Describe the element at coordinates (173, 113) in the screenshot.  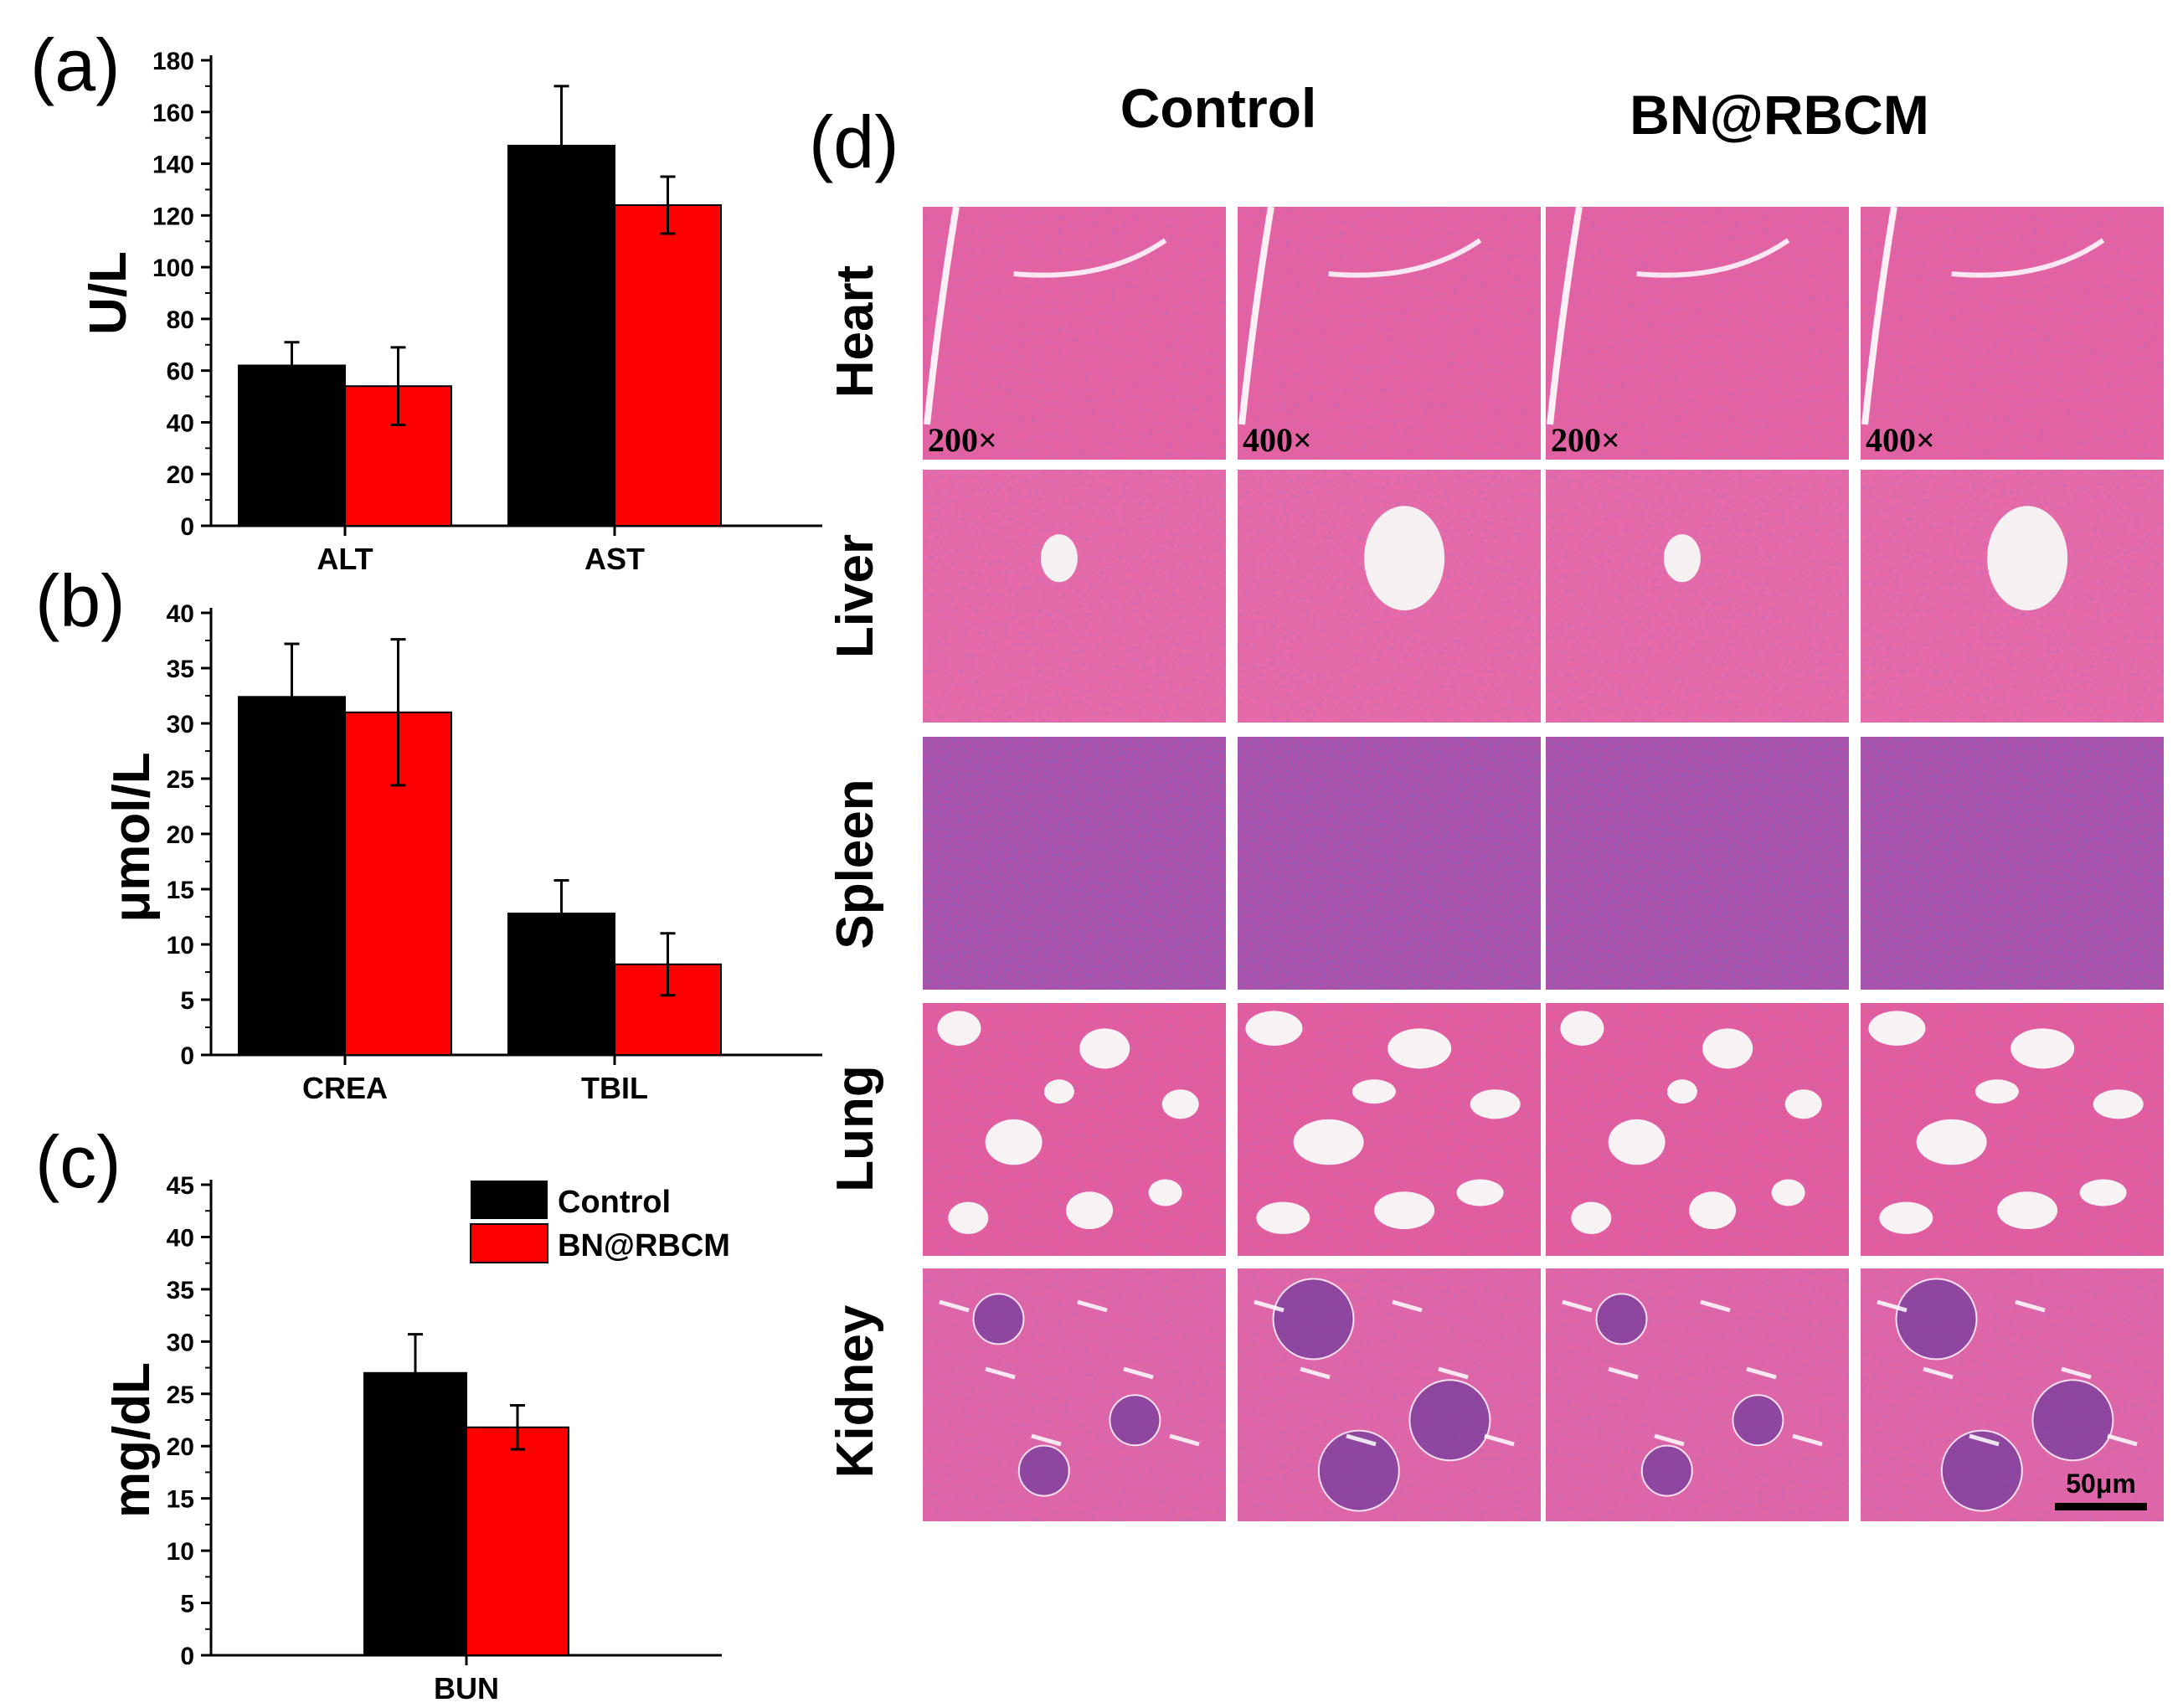
I see `y-tick-label: 160` at that location.